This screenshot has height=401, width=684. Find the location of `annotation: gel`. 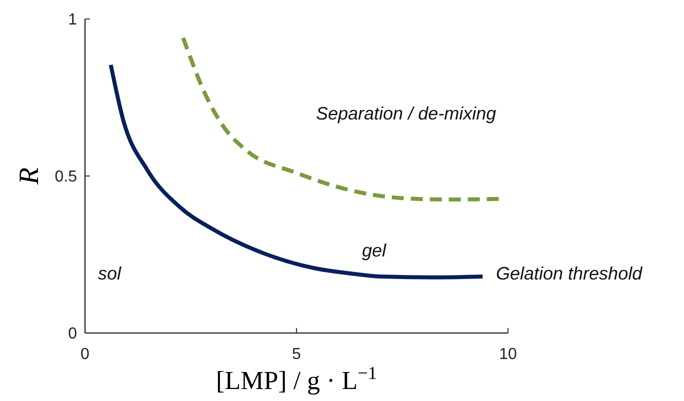

annotation: gel is located at coordinates (375, 250).